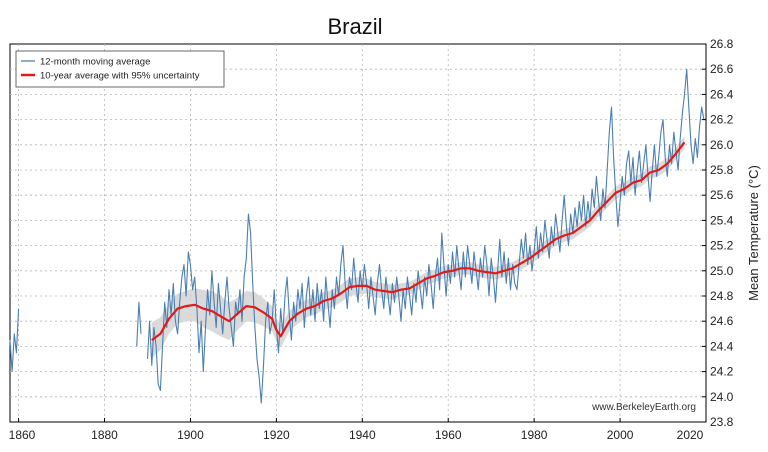 The height and width of the screenshot is (452, 768). Describe the element at coordinates (722, 69) in the screenshot. I see `y-tick-label: 26.6` at that location.